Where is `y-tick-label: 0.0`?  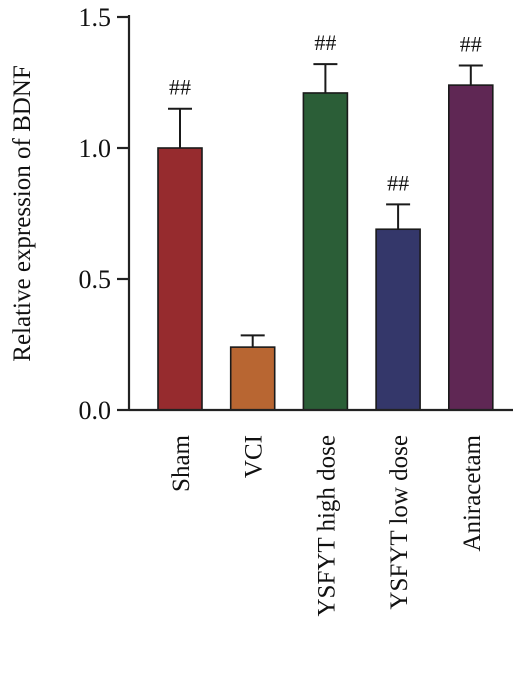
y-tick-label: 0.0 is located at coordinates (95, 410).